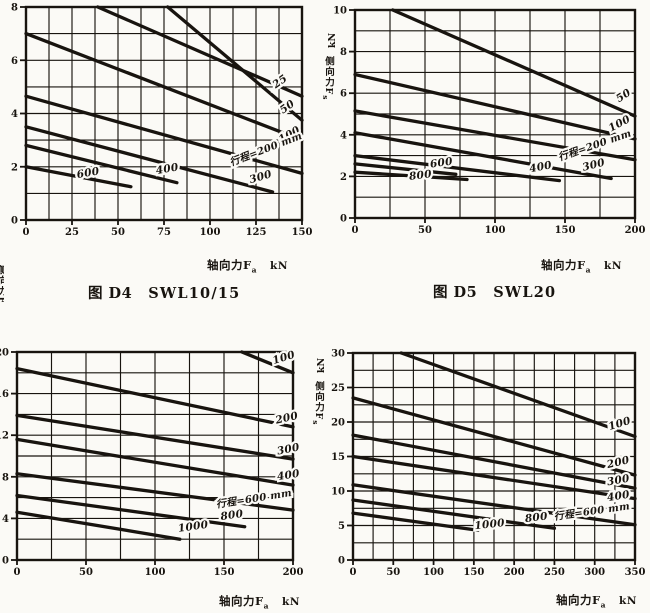 The width and height of the screenshot is (650, 613). I want to click on series-label-600: 600, so click(441, 162).